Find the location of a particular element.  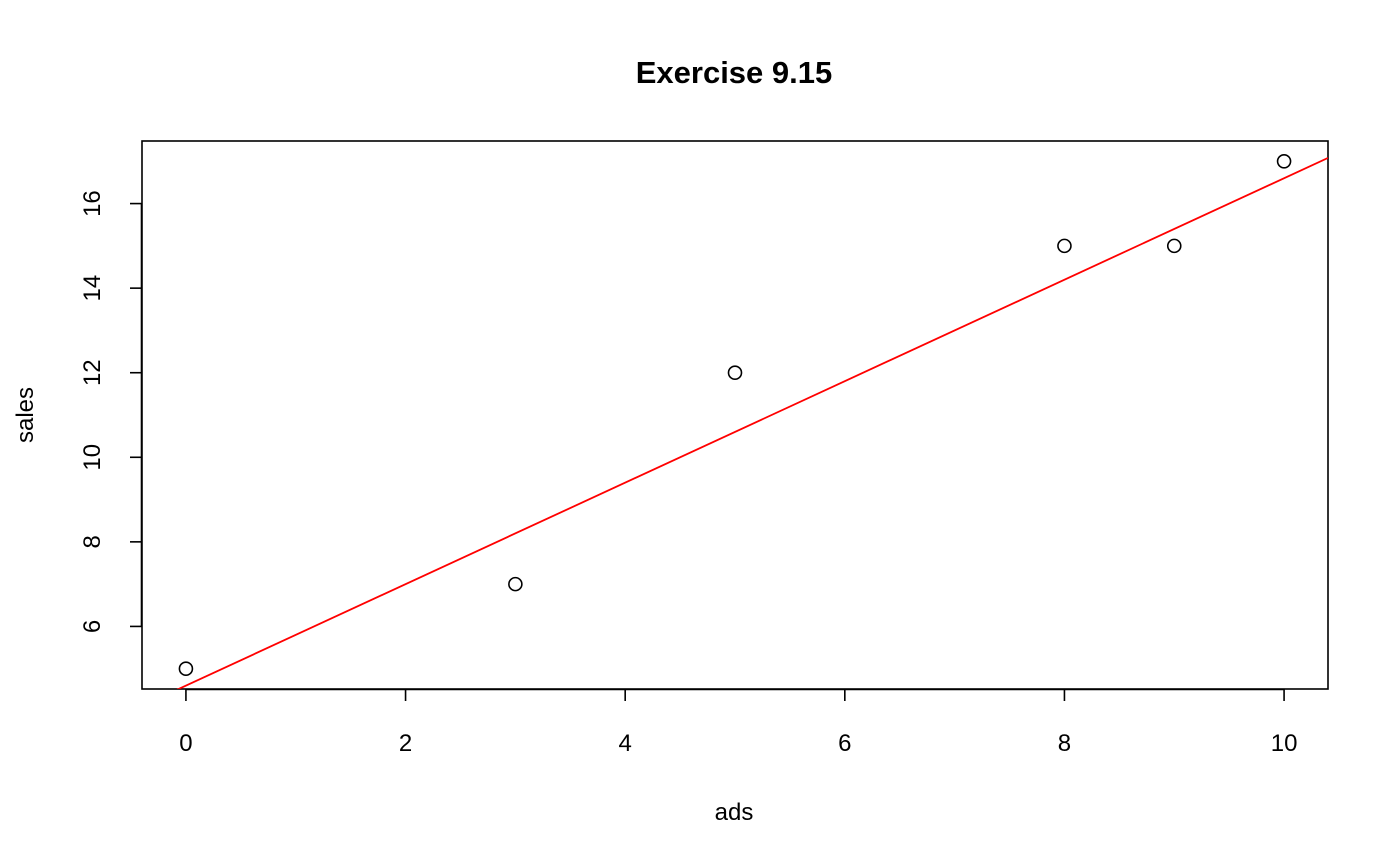

y-axis: 6 8 10 12 14 16 is located at coordinates (111, 411).